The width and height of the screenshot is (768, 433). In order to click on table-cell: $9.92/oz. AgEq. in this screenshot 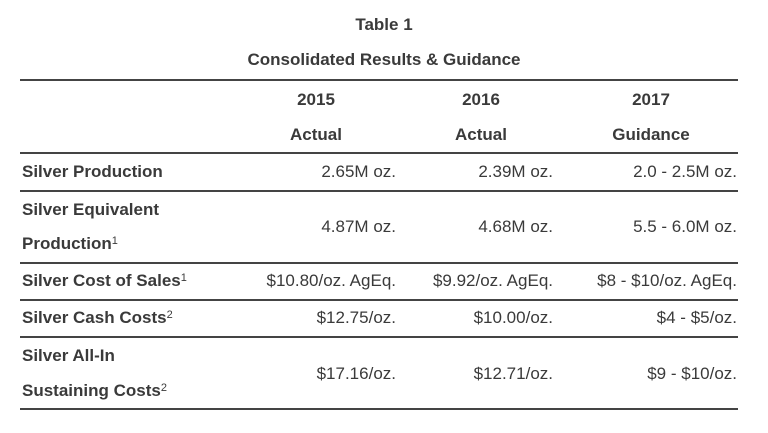, I will do `click(492, 280)`.